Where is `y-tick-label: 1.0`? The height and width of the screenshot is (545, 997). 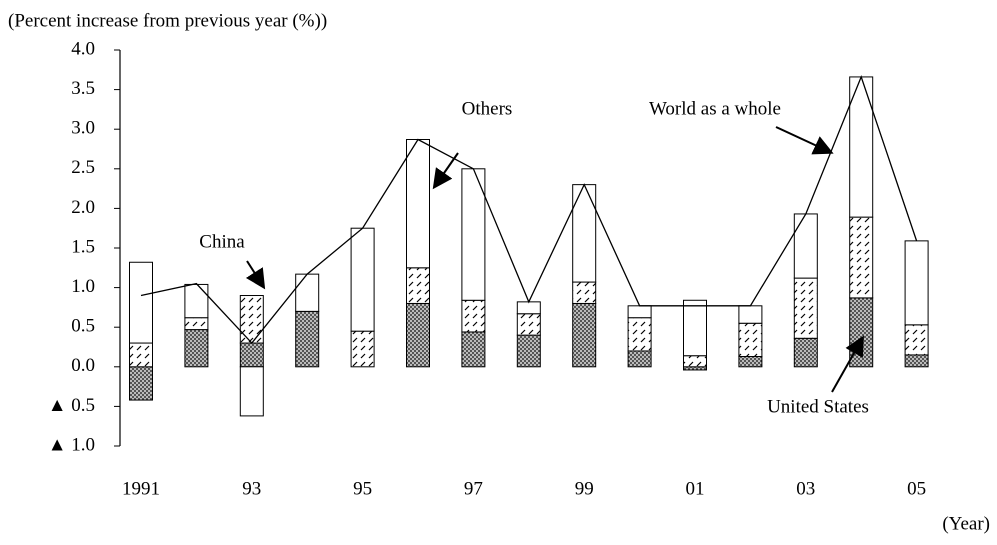 y-tick-label: 1.0 is located at coordinates (83, 286).